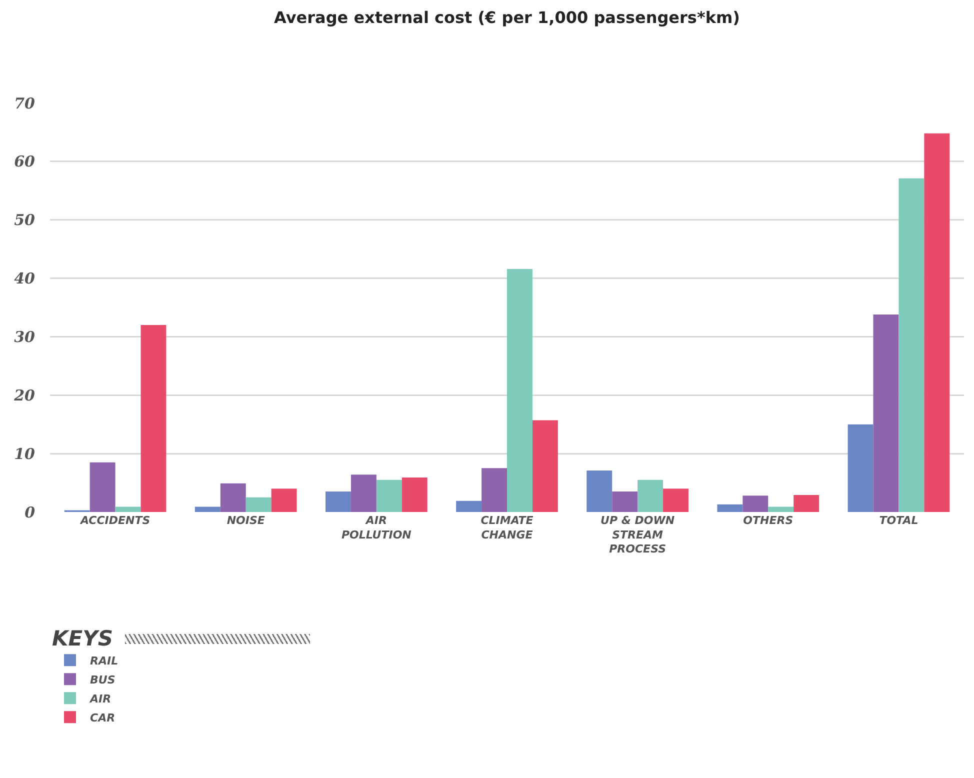 The height and width of the screenshot is (778, 974). I want to click on legend-label: BUS, so click(103, 679).